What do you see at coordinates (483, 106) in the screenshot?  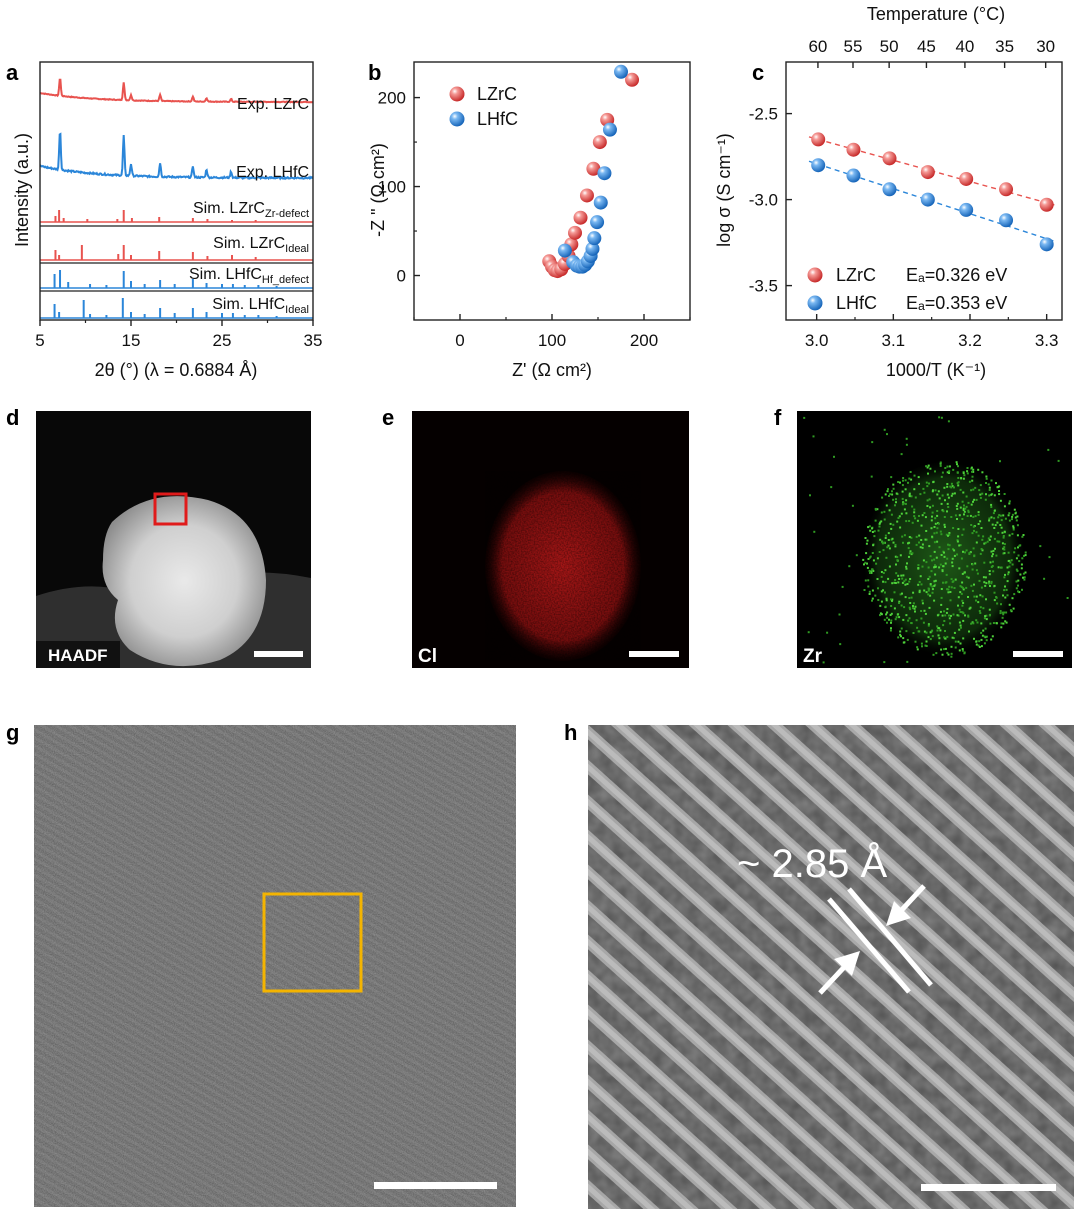 I see `b-legend: LZrC LHfC` at bounding box center [483, 106].